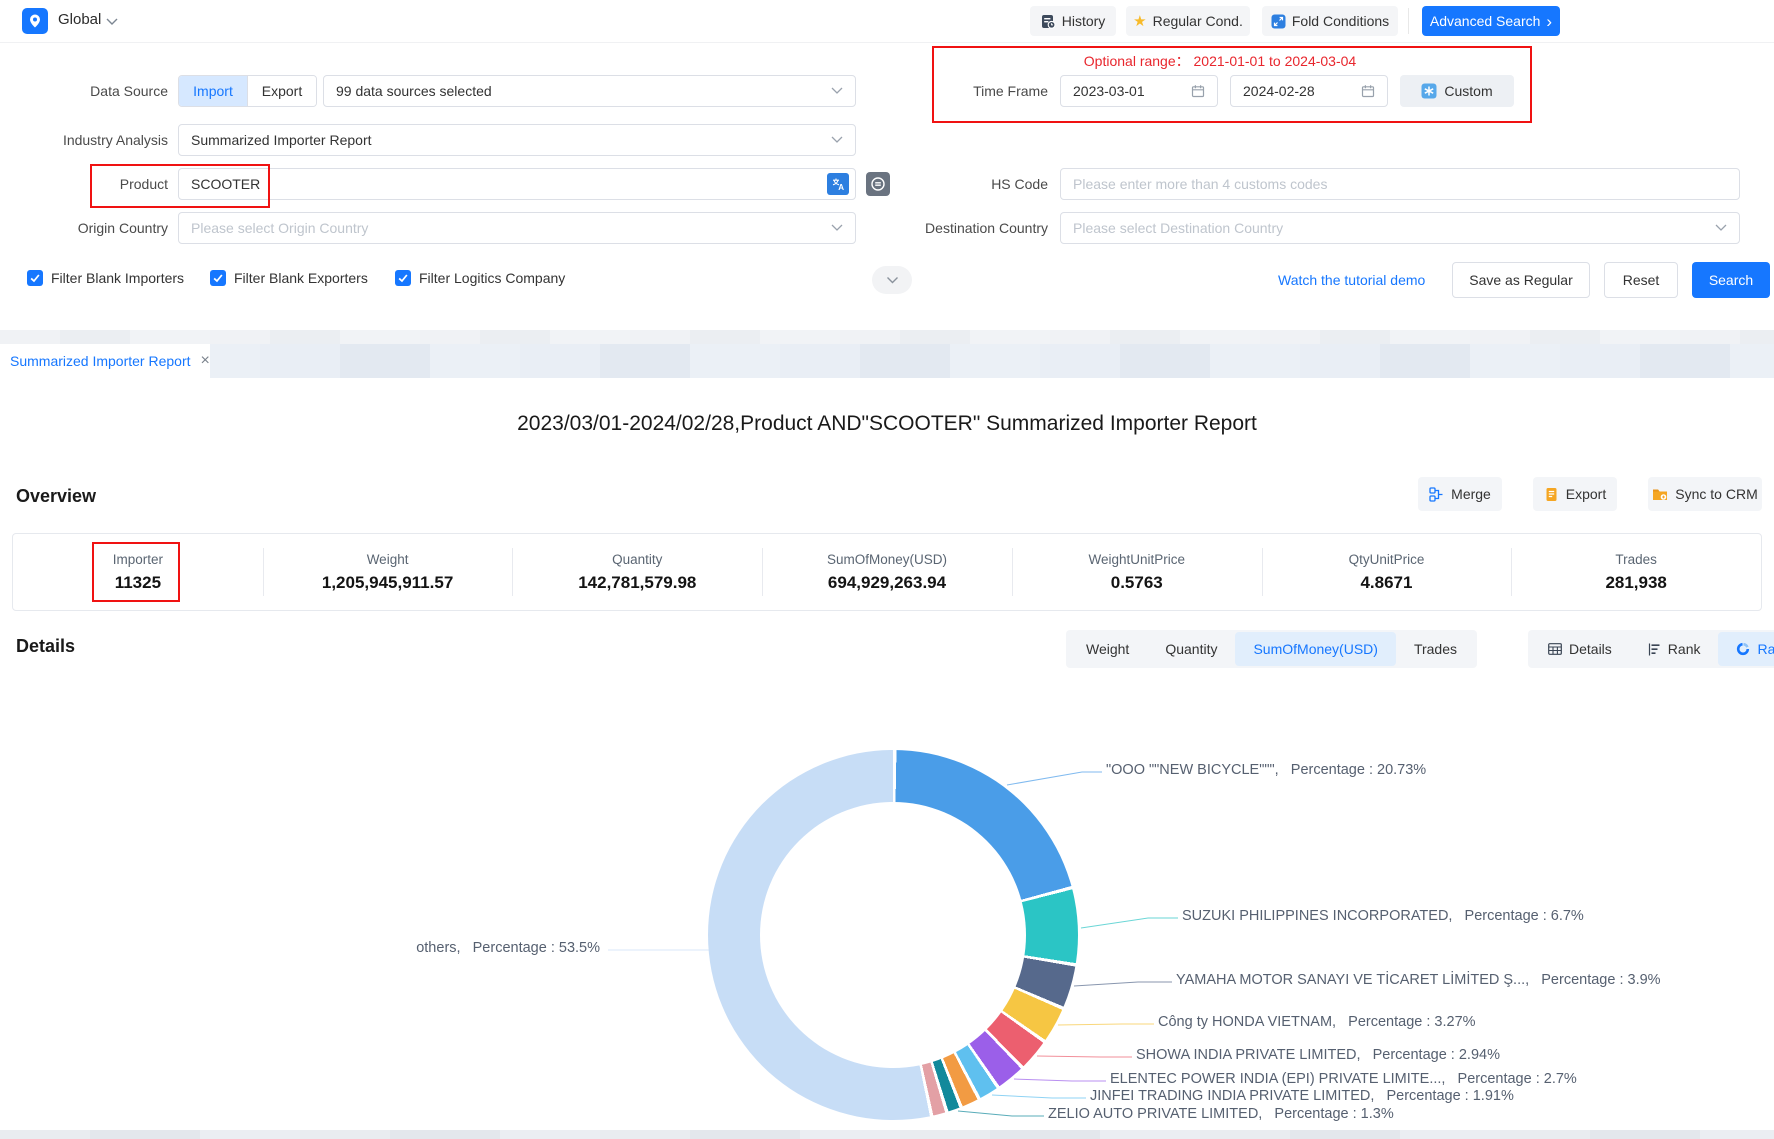 The image size is (1774, 1139). I want to click on date-start-input, so click(1139, 91).